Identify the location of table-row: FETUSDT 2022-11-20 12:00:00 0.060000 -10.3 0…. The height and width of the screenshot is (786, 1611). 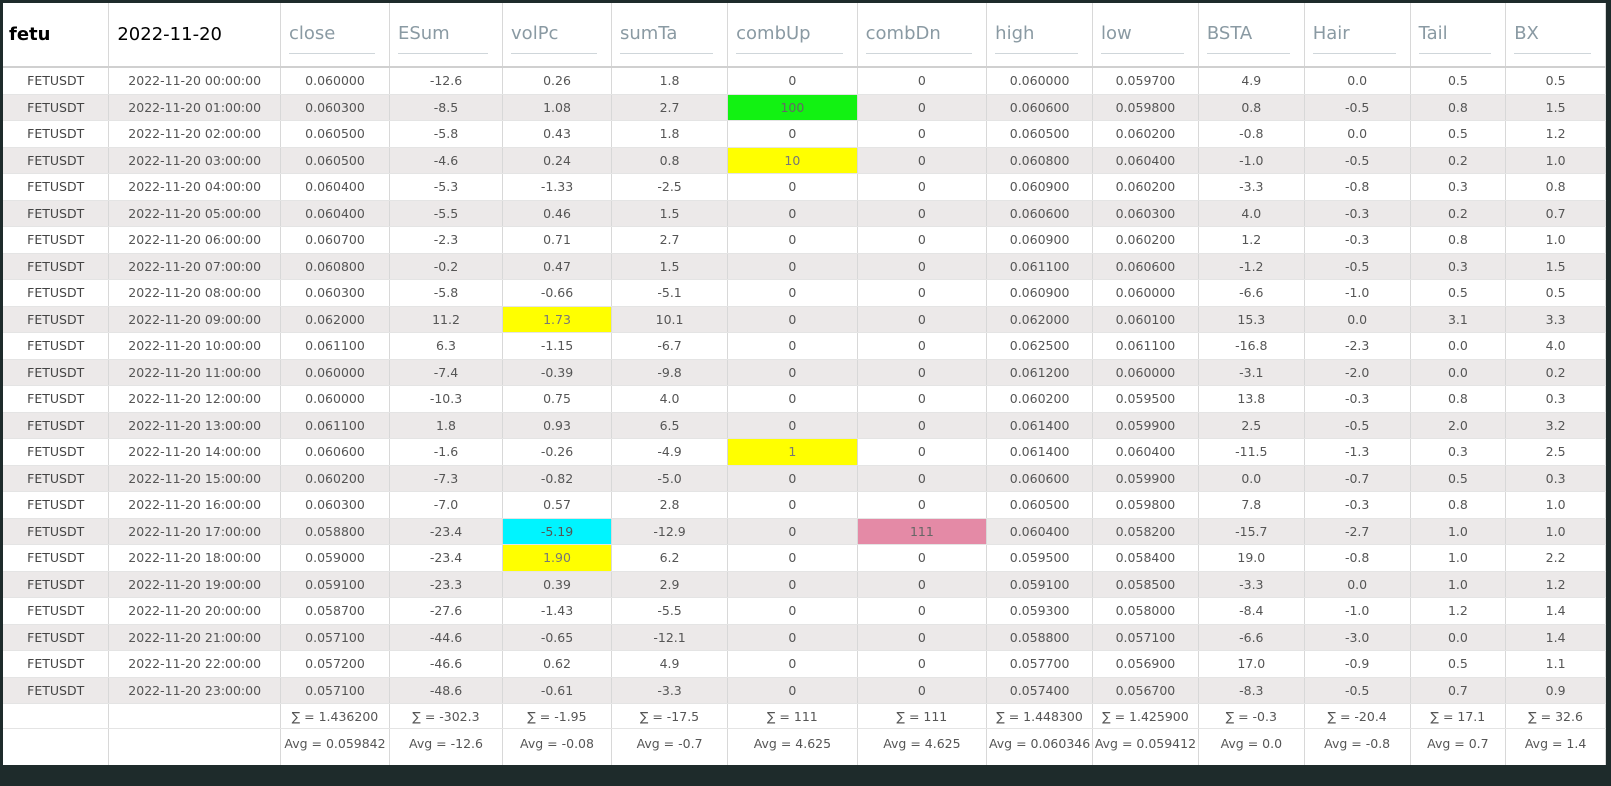
(804, 399).